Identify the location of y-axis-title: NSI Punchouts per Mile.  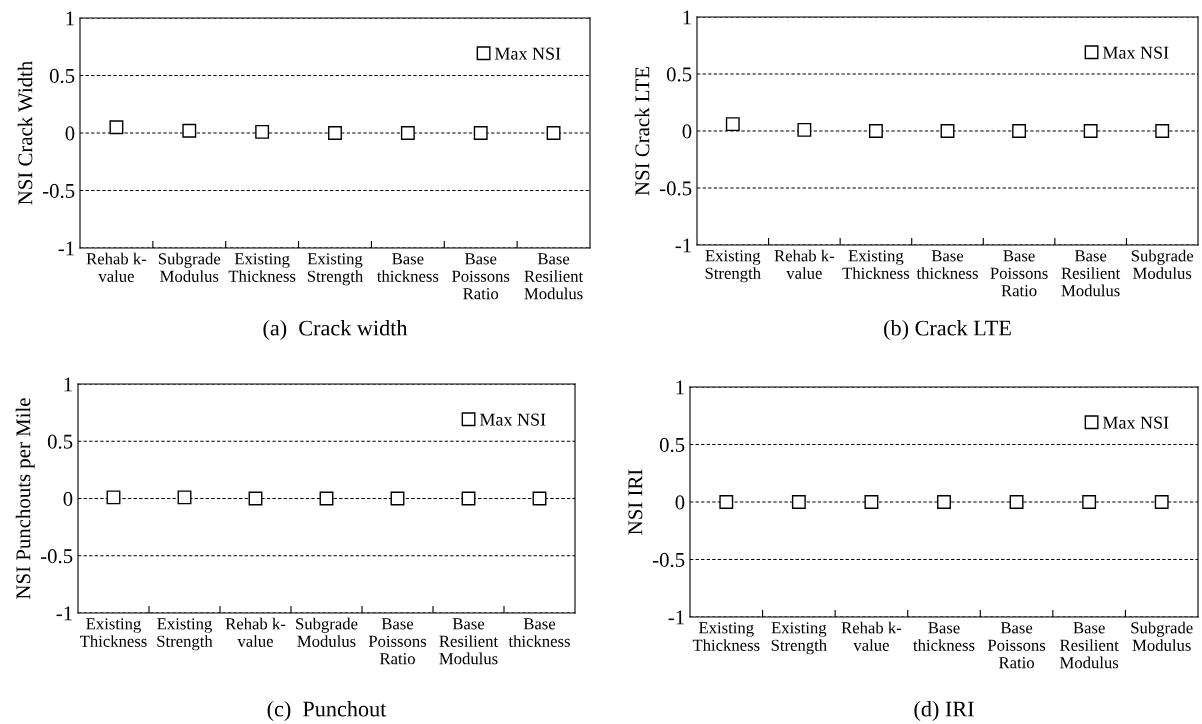
(25, 498).